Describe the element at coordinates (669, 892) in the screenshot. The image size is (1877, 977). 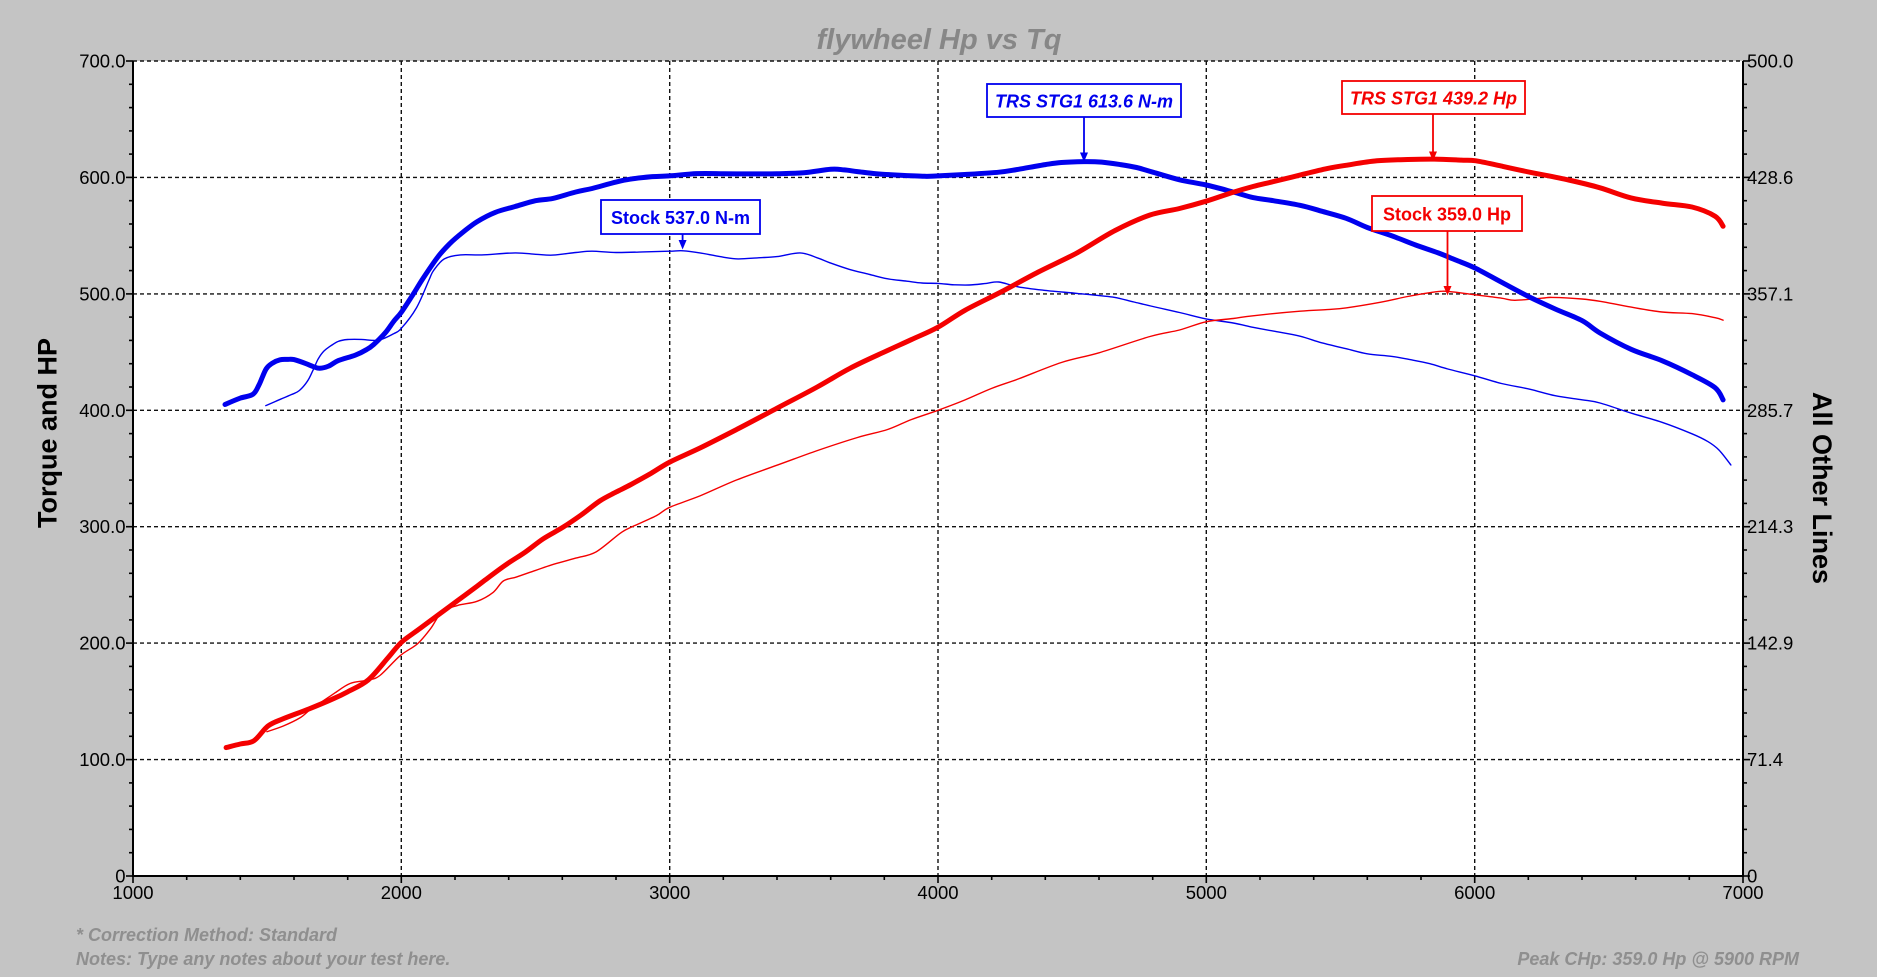
I see `svg-text: 3000` at that location.